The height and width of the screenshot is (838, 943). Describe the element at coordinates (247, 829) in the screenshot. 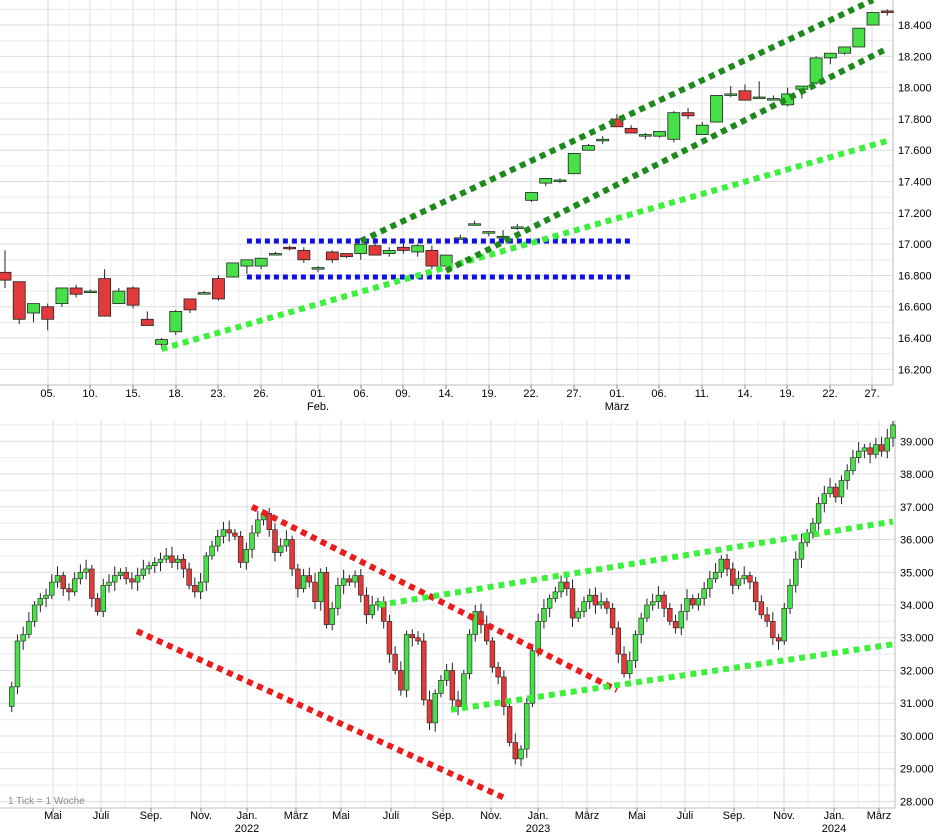

I see `x-year-label: 2022` at that location.